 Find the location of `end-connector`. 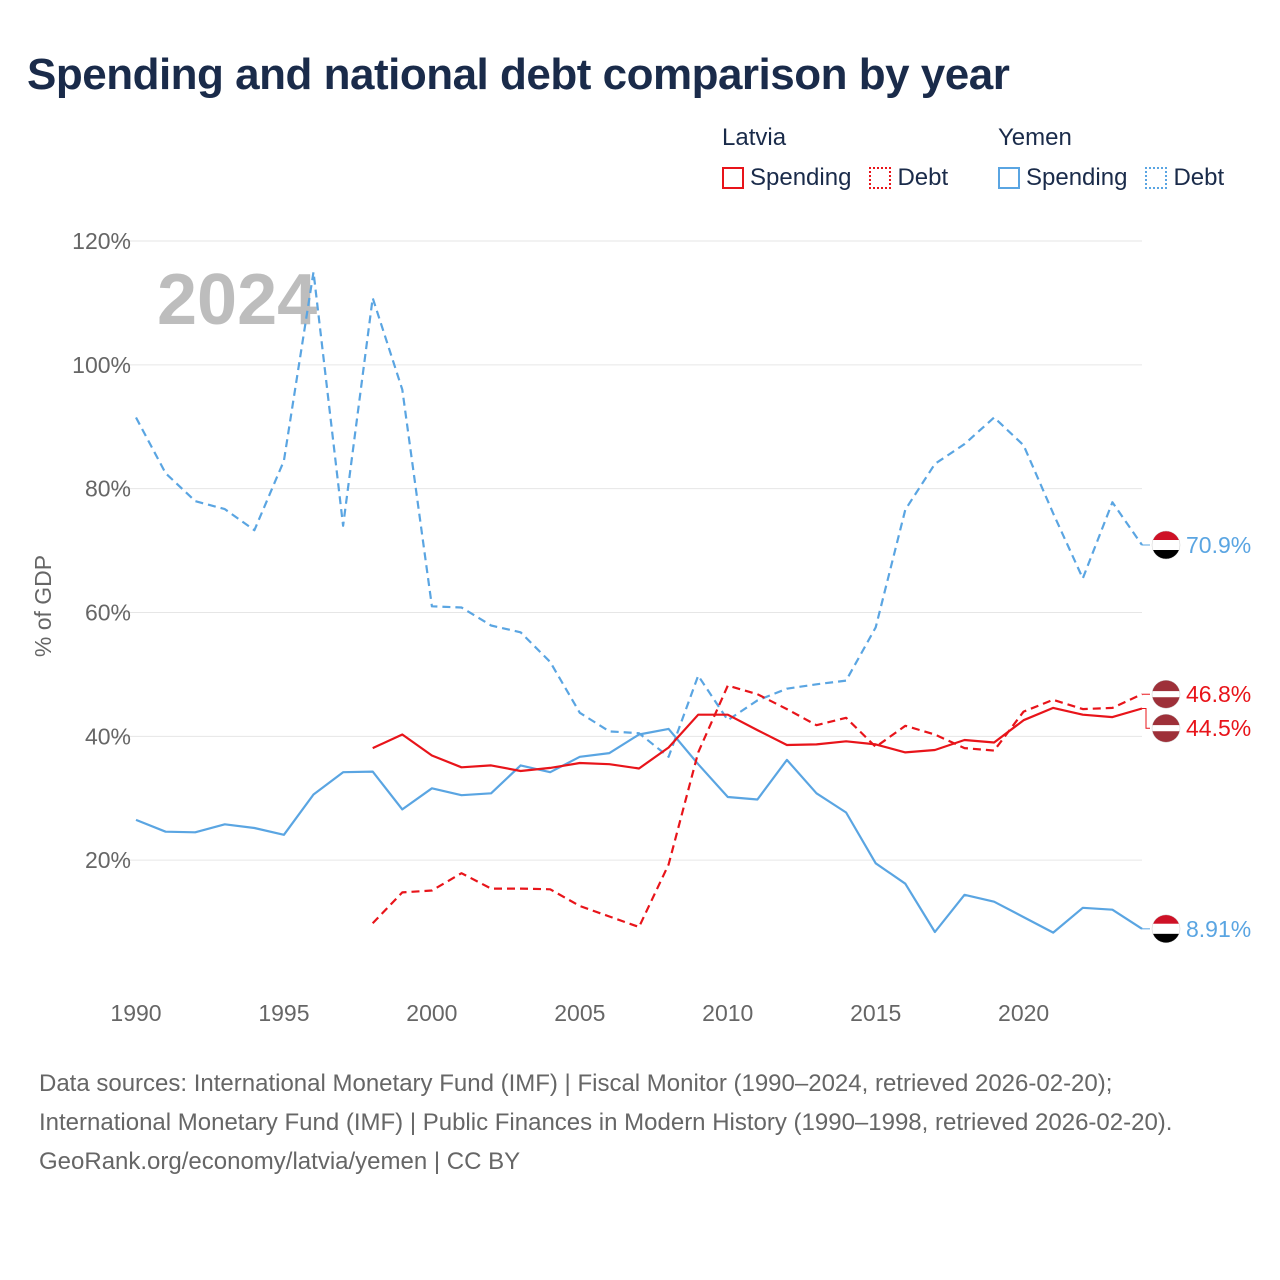

end-connector is located at coordinates (1146, 718).